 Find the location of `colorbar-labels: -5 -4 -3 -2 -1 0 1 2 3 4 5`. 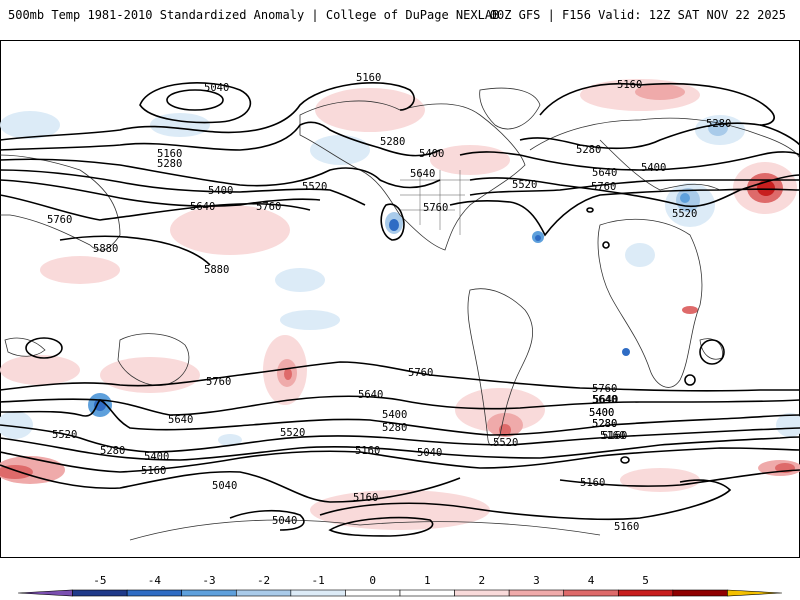

colorbar-labels: -5 -4 -3 -2 -1 0 1 2 3 4 5 is located at coordinates (371, 580).